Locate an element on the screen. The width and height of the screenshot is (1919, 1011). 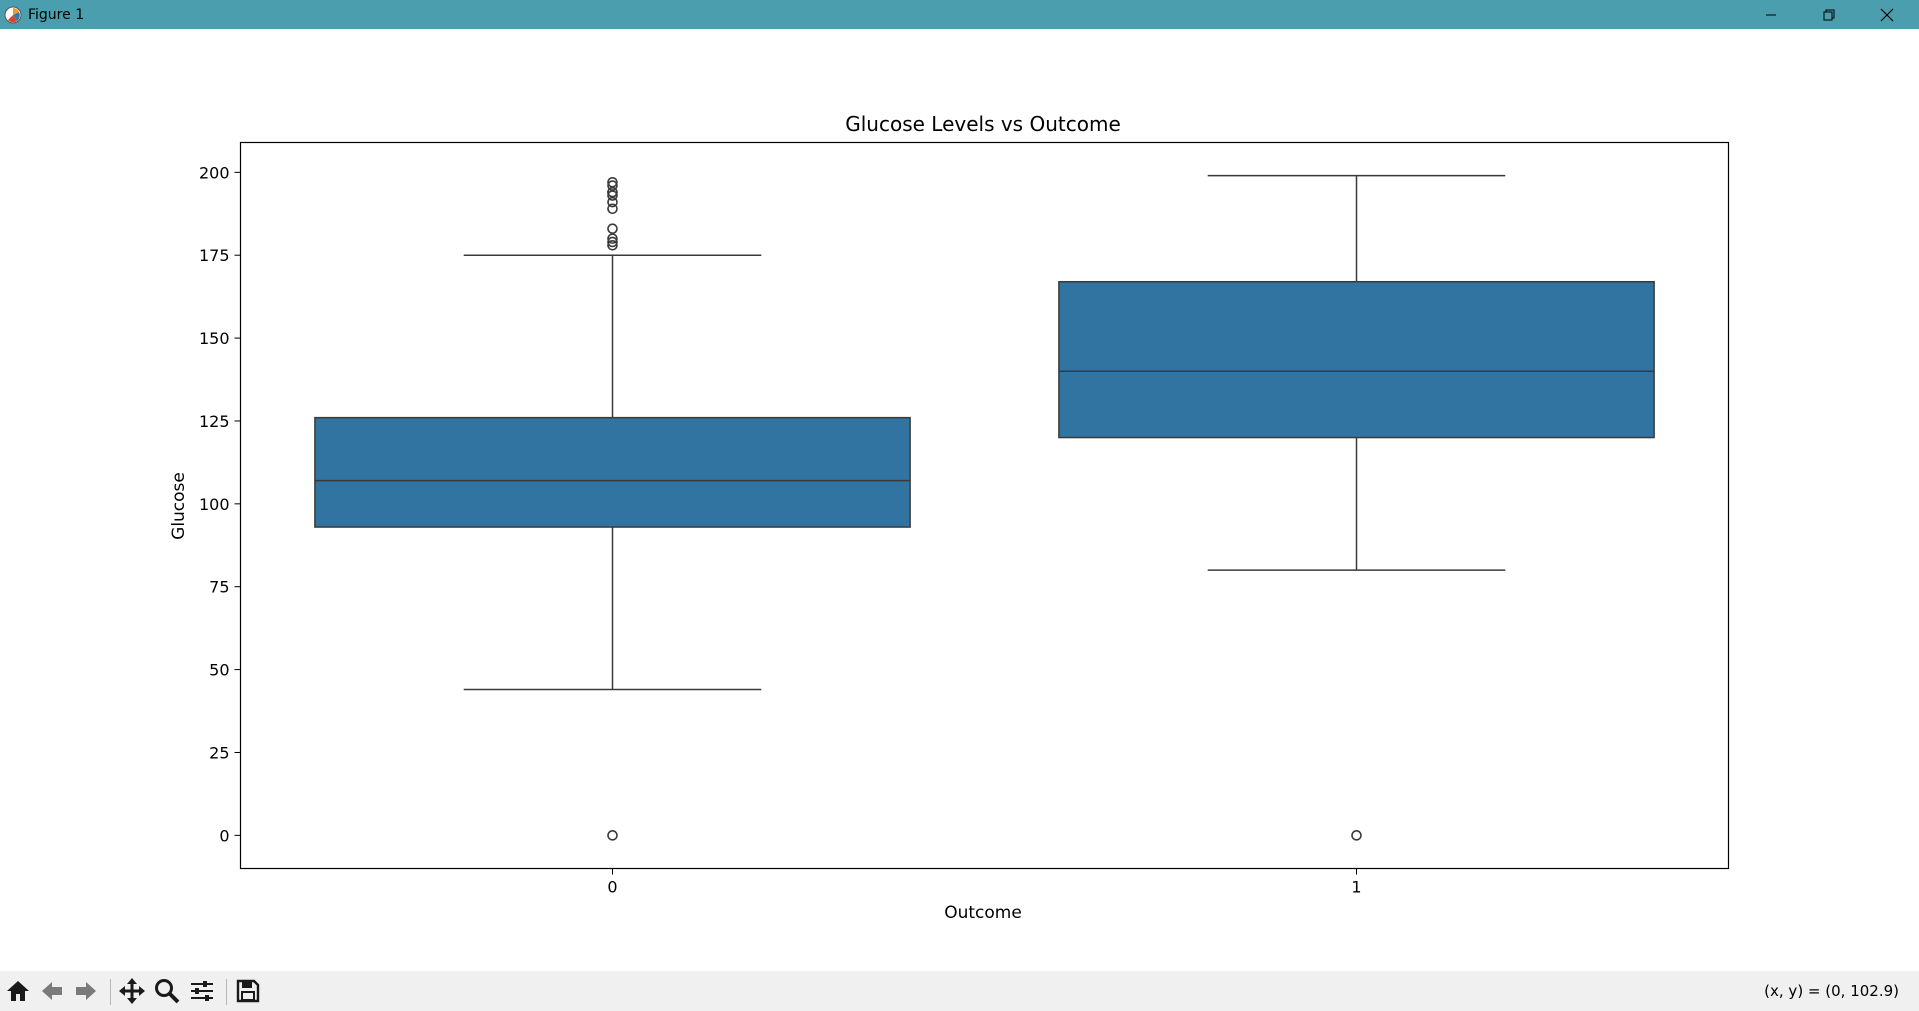
save-button is located at coordinates (248, 991).